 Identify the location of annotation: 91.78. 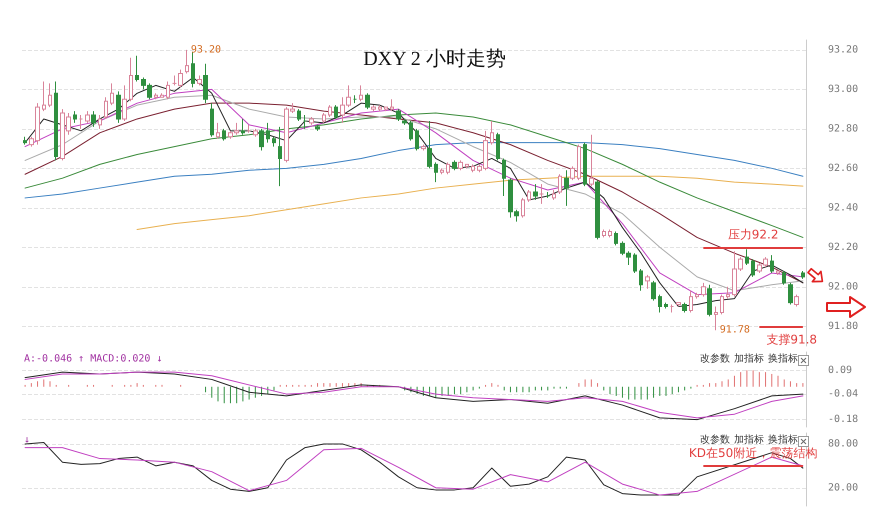
(735, 330).